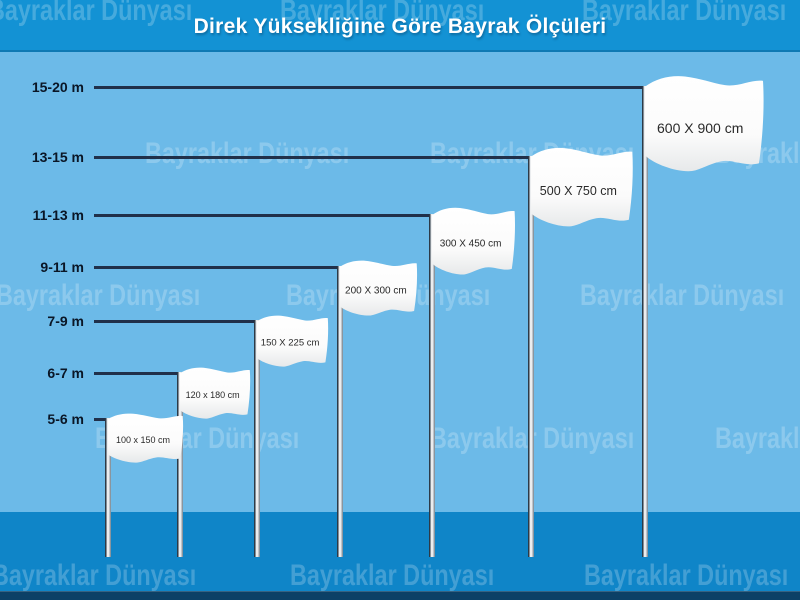  I want to click on header-bar: Direk Yüksekliğine Göre Bayrak Ölçüleri, so click(400, 26).